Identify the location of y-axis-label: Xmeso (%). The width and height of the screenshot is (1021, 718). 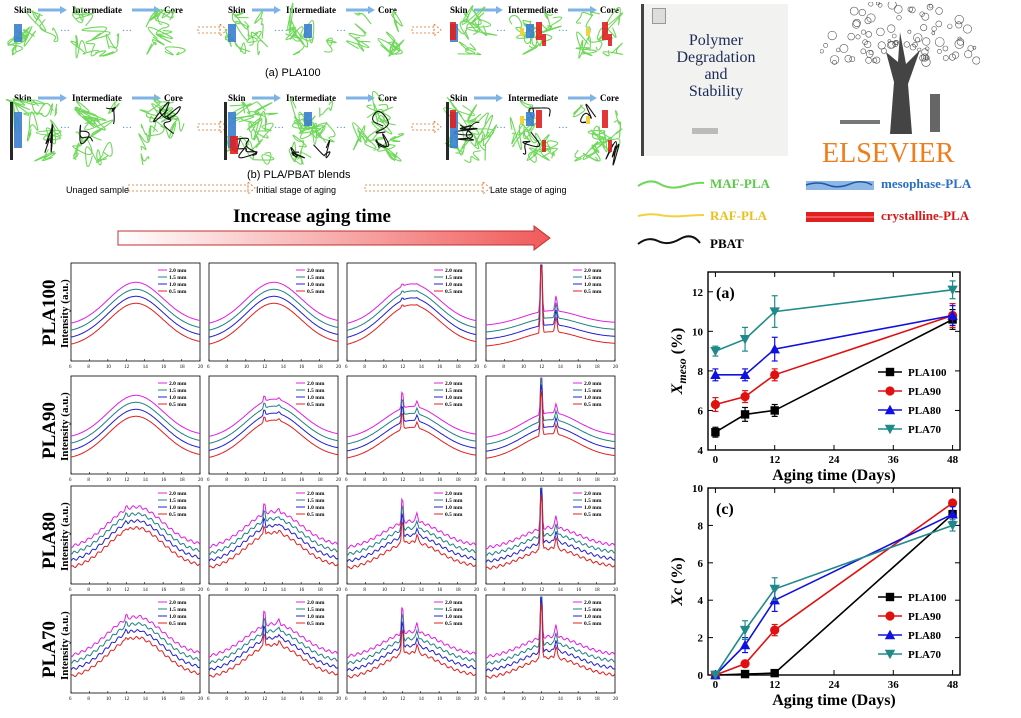
(679, 362).